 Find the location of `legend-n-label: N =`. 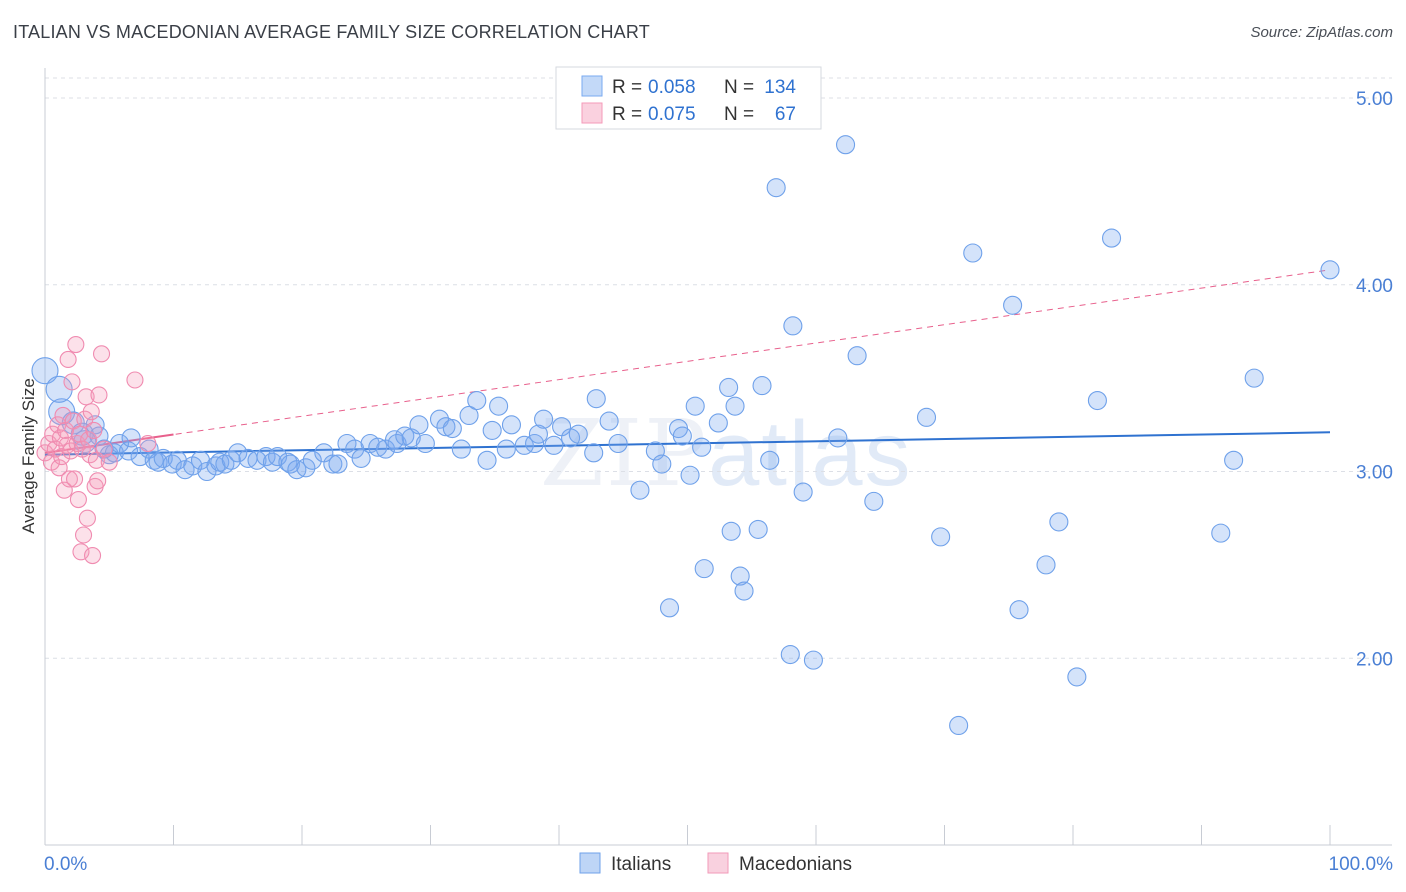

legend-n-label: N = is located at coordinates (739, 114).